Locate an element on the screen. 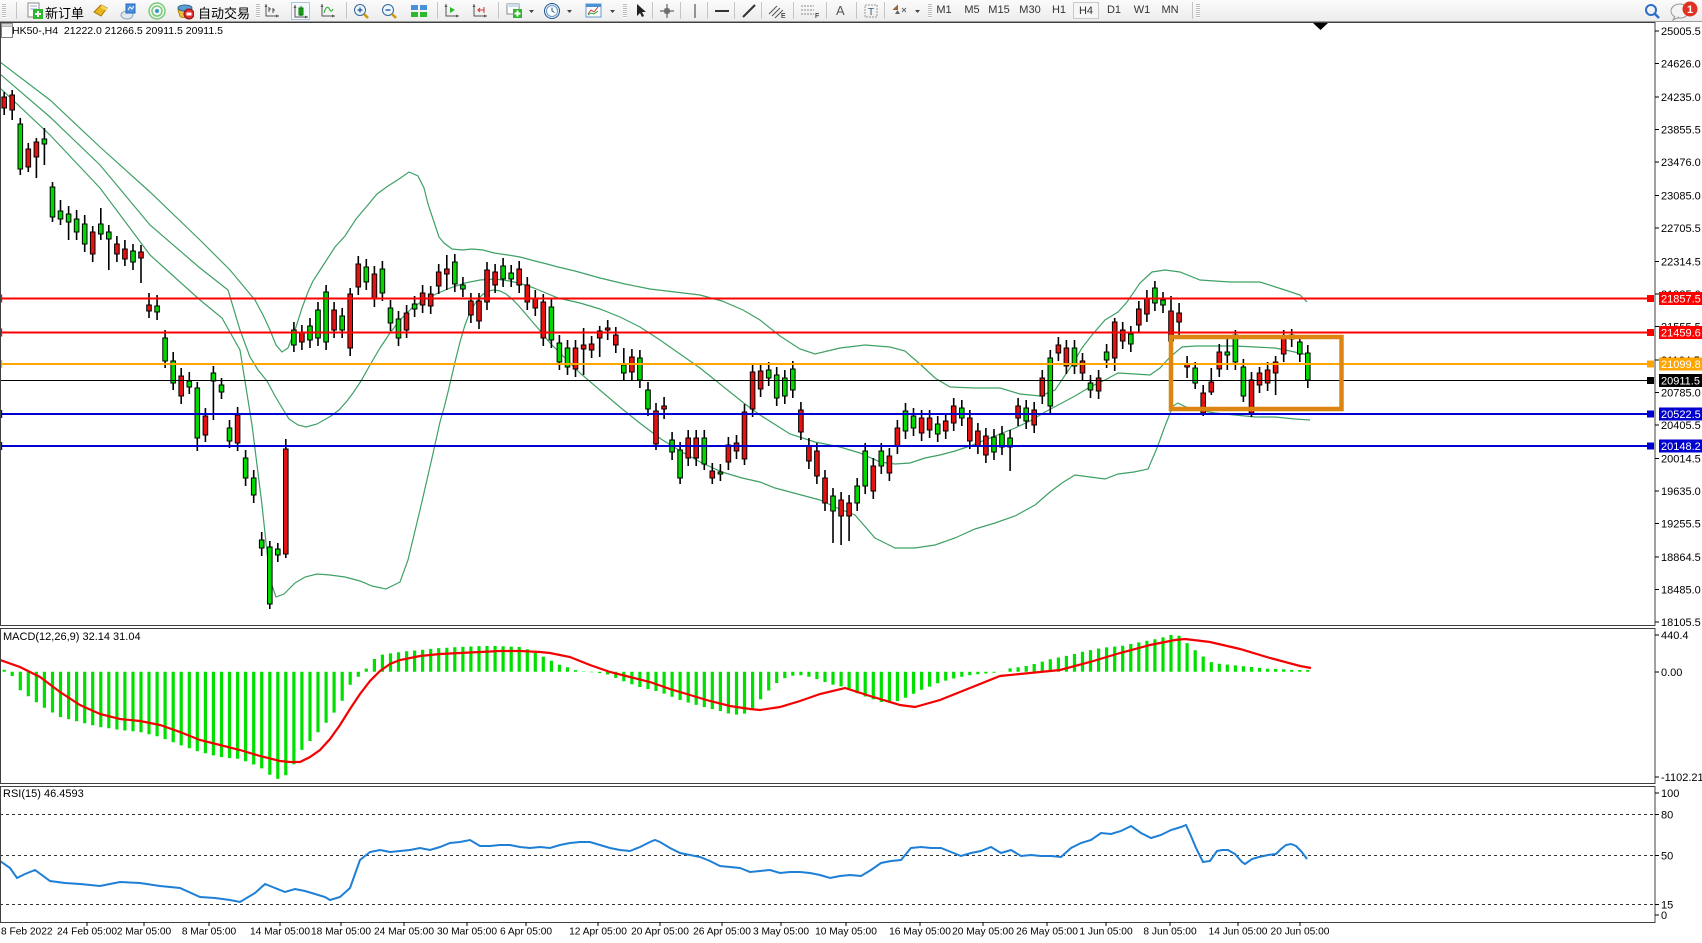 The height and width of the screenshot is (943, 1702). svg-text: 21459.6 is located at coordinates (1681, 334).